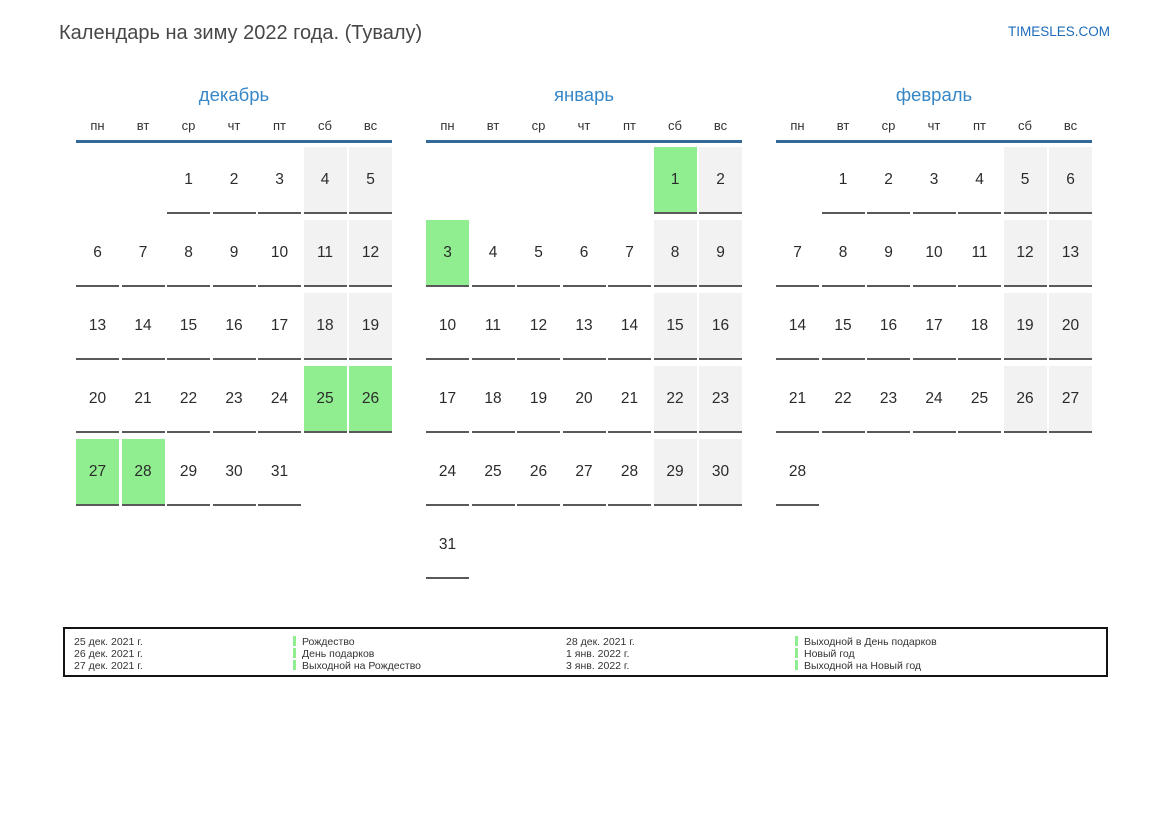 This screenshot has width=1169, height=827. What do you see at coordinates (600, 642) in the screenshot?
I see `legend-date: 28 дек. 2021 г.` at bounding box center [600, 642].